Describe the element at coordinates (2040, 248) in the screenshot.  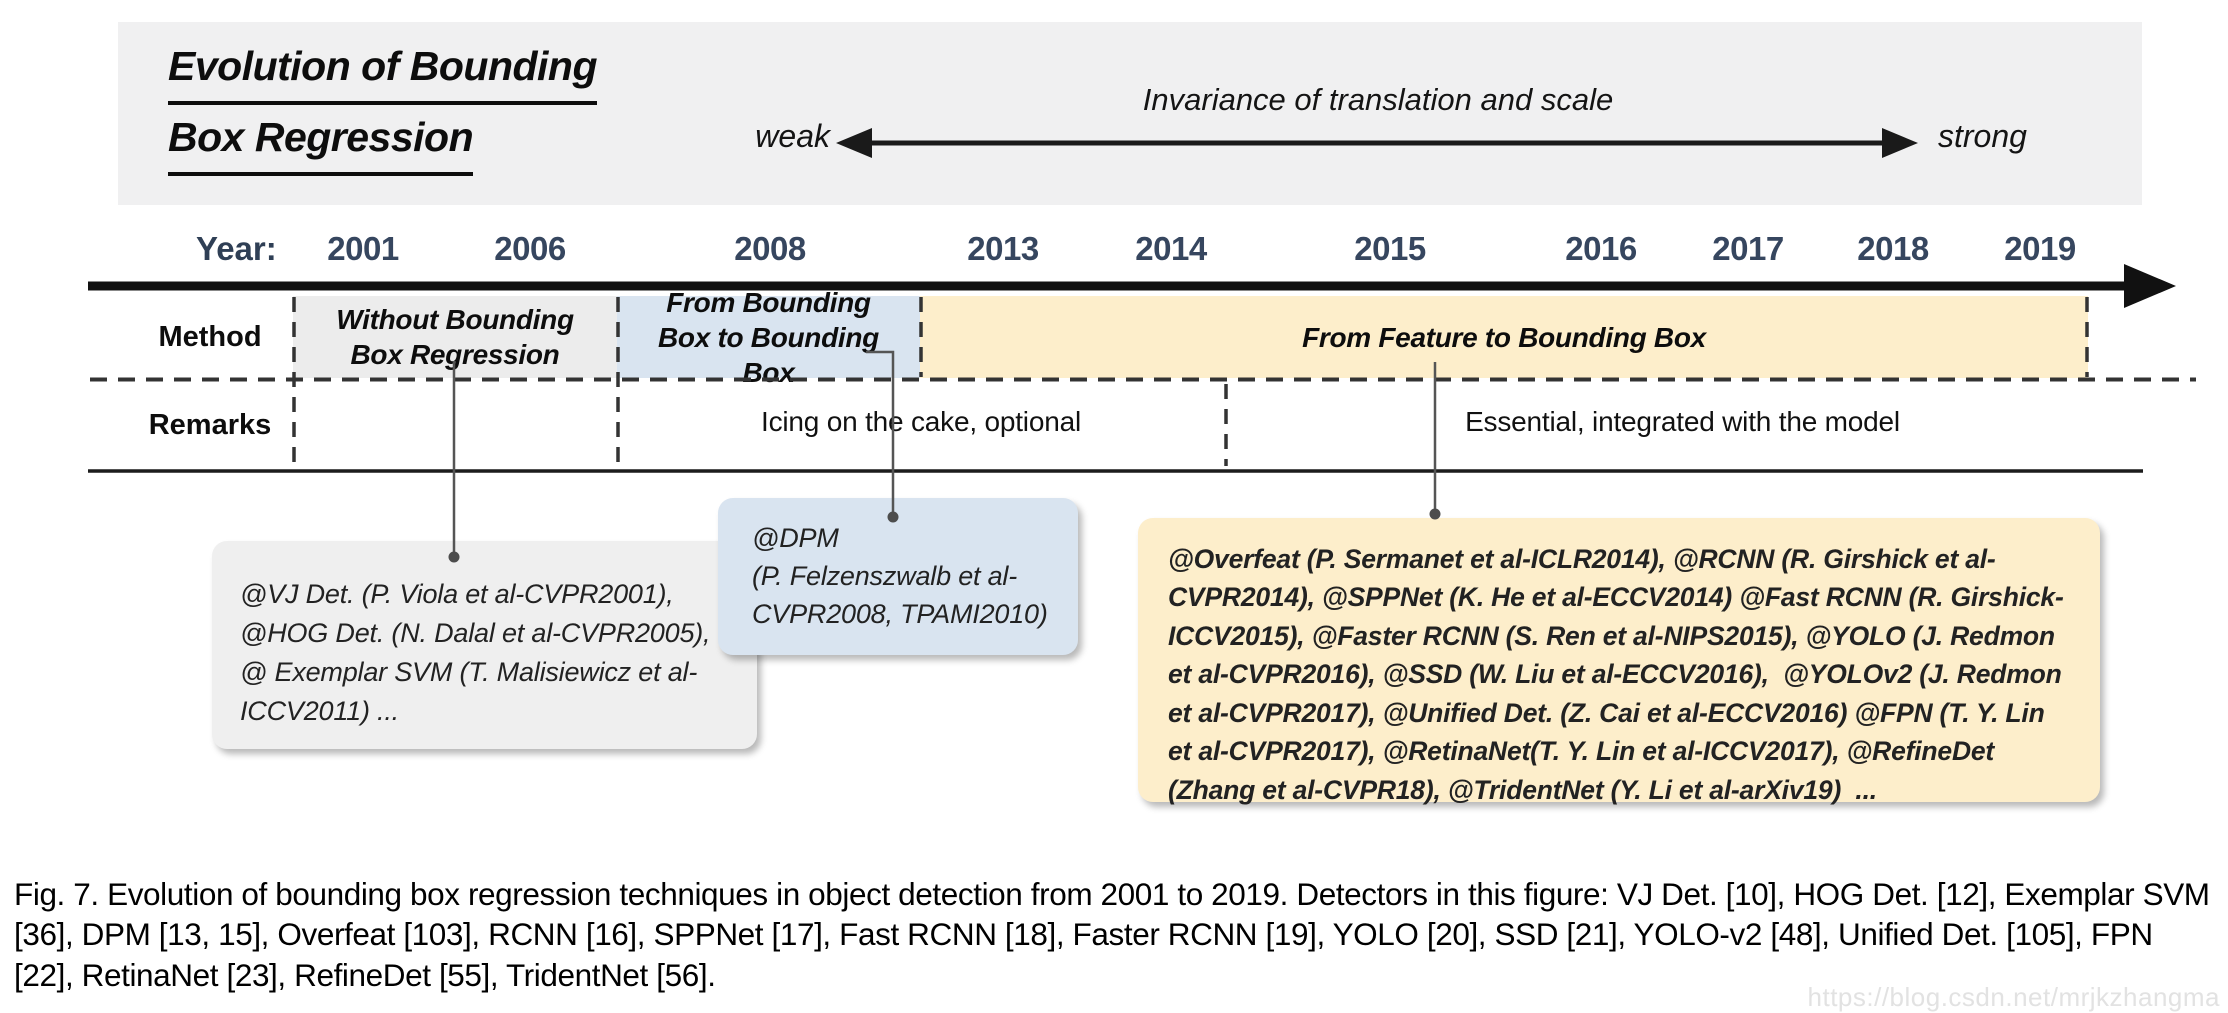
I see `year-2019: 2019` at that location.